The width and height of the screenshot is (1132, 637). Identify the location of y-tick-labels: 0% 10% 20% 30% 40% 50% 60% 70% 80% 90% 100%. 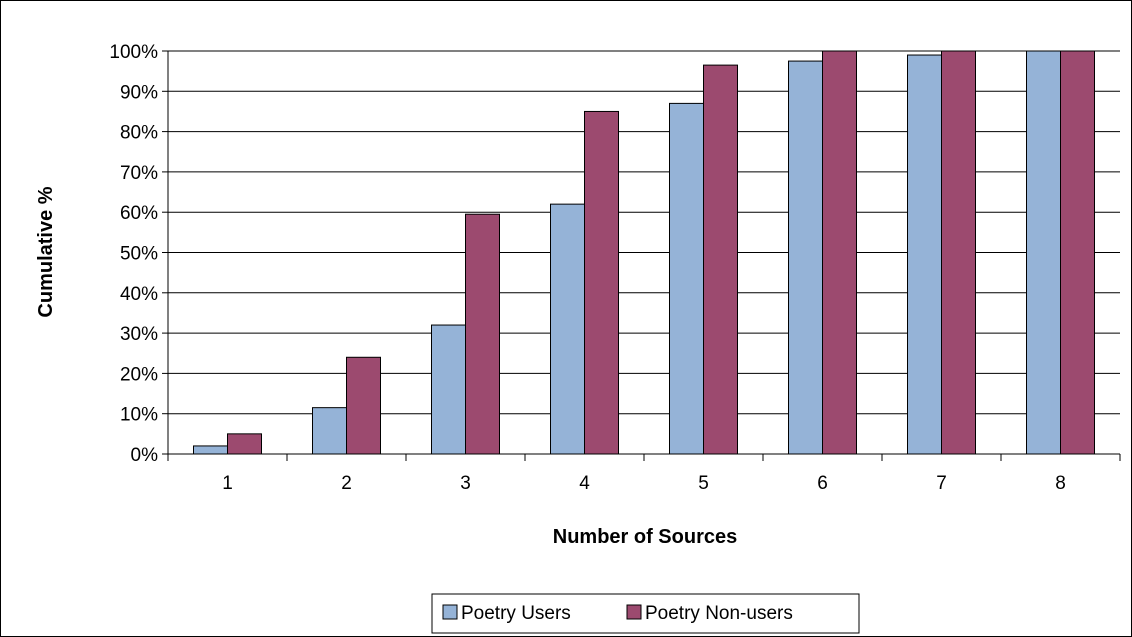
(133, 254).